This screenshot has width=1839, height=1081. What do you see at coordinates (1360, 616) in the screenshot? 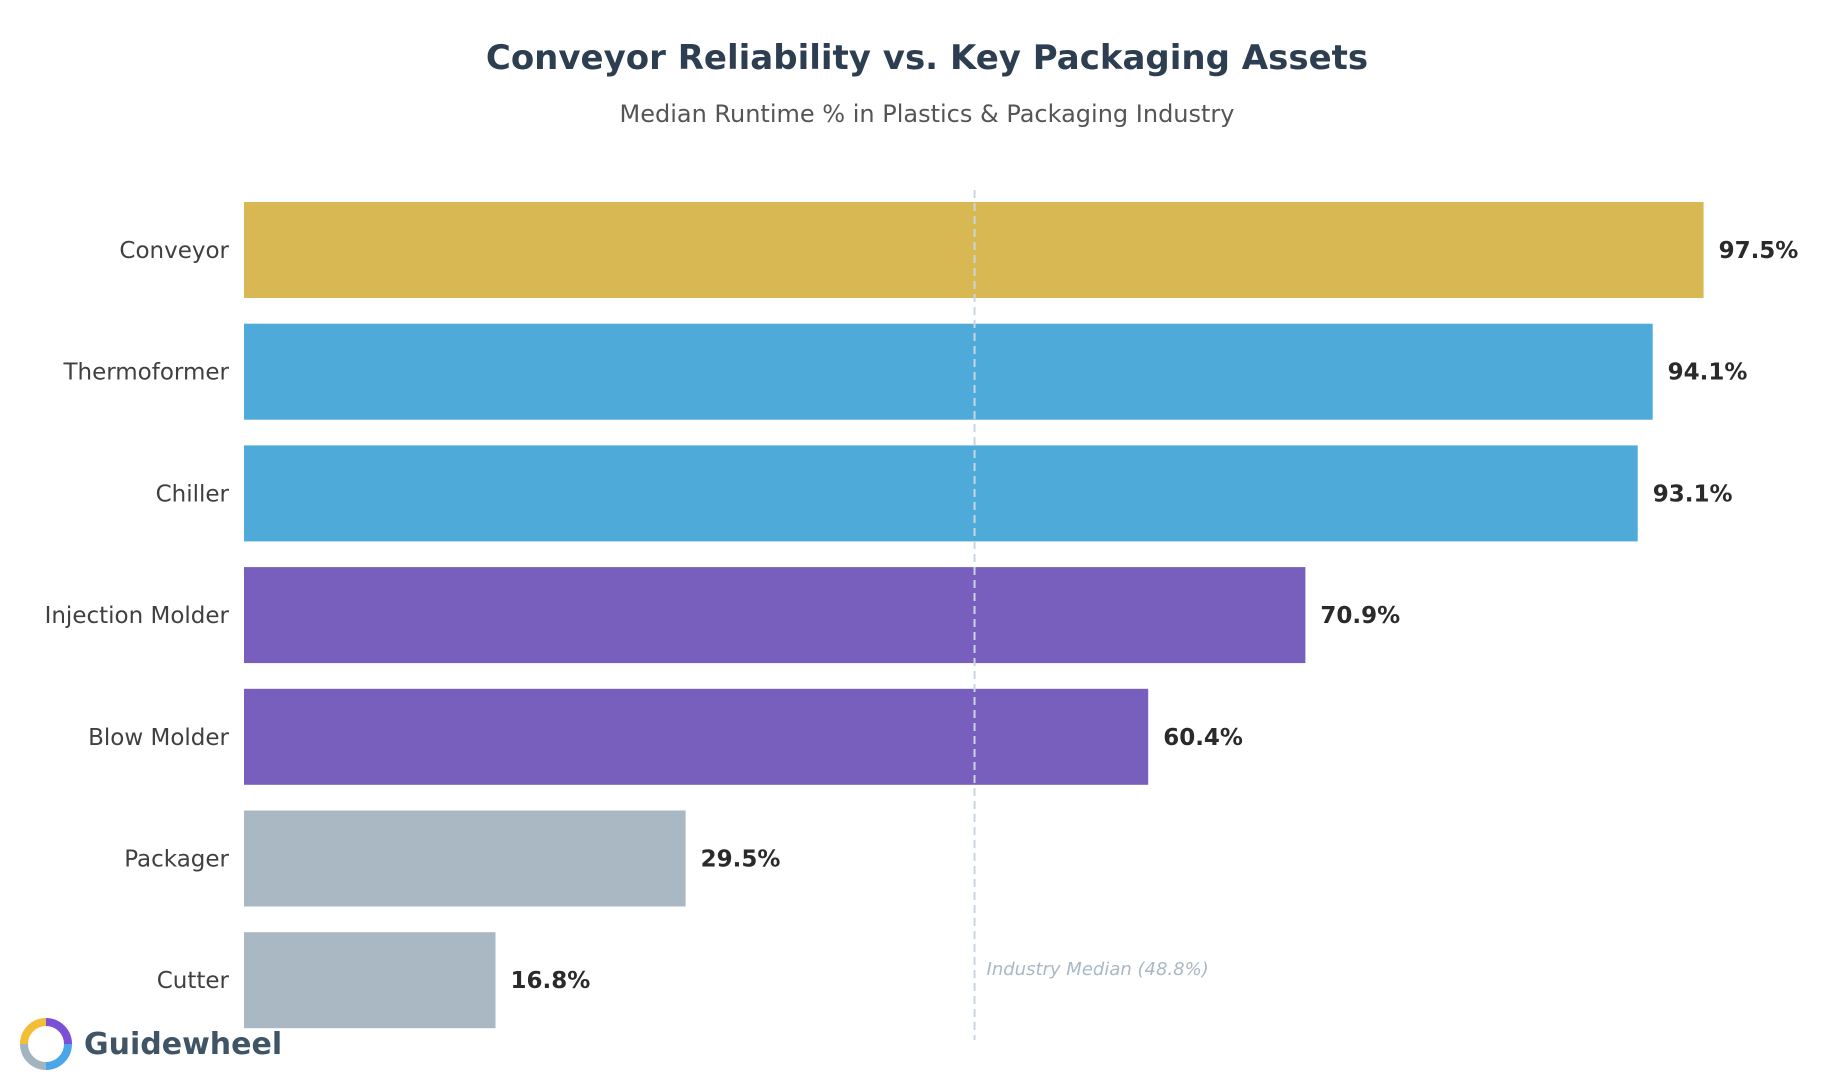
I see `value-label-injection-molder: 70.9%` at bounding box center [1360, 616].